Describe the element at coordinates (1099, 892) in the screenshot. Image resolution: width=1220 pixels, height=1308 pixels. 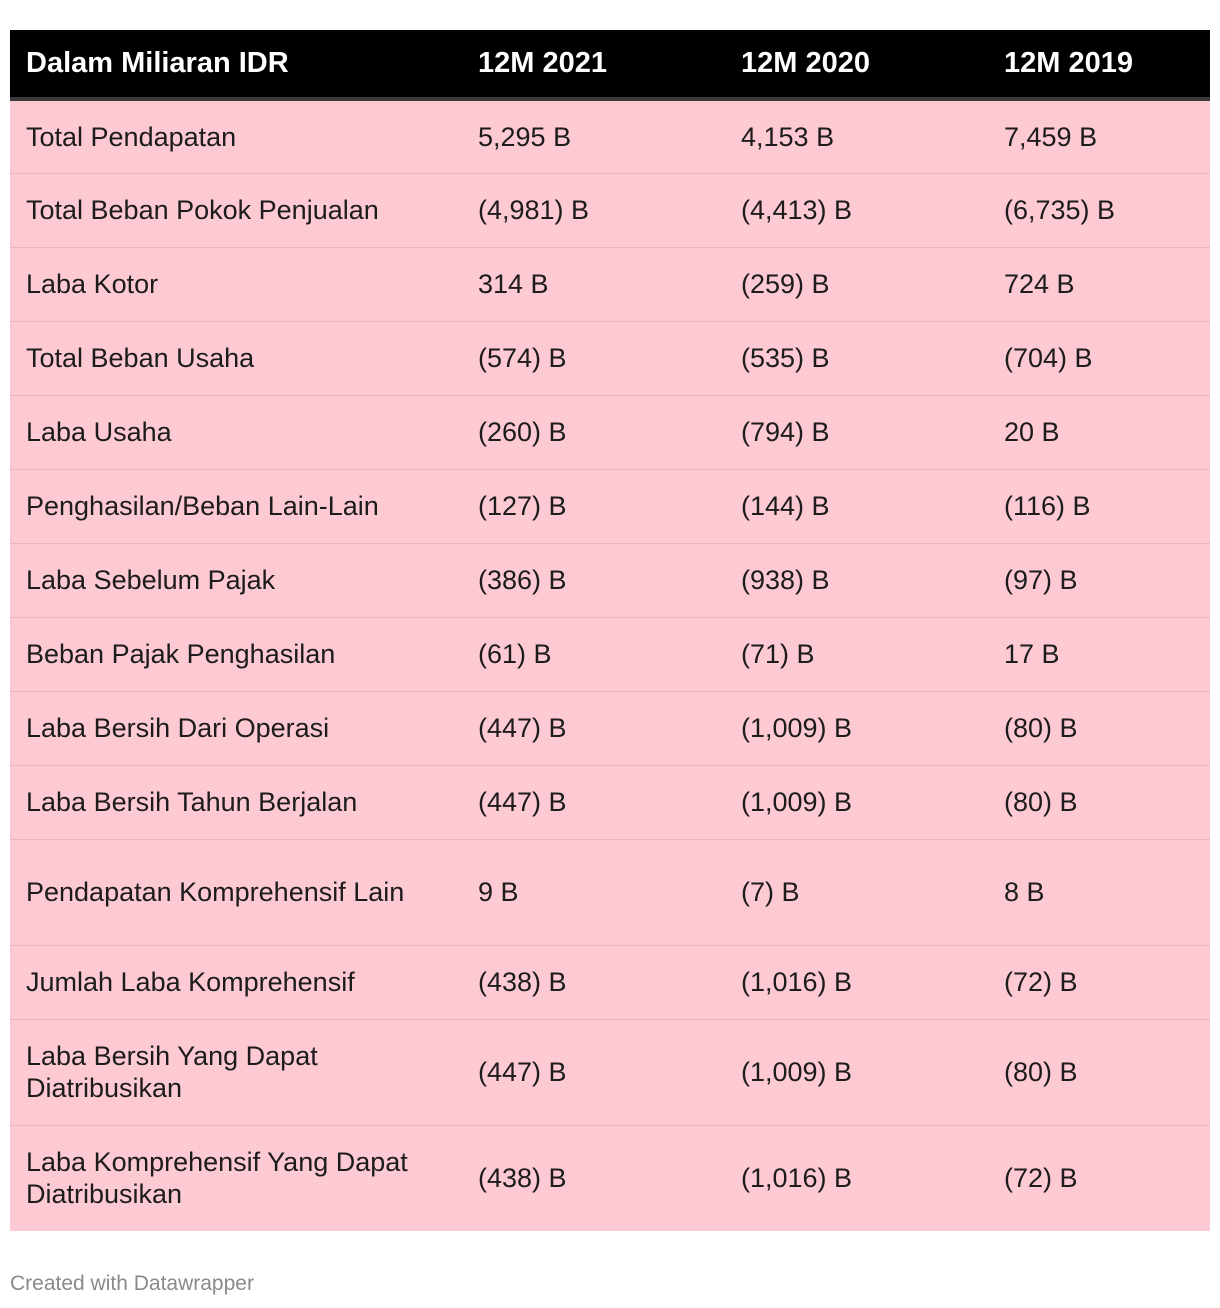
I see `cell-2019: 8 B` at that location.